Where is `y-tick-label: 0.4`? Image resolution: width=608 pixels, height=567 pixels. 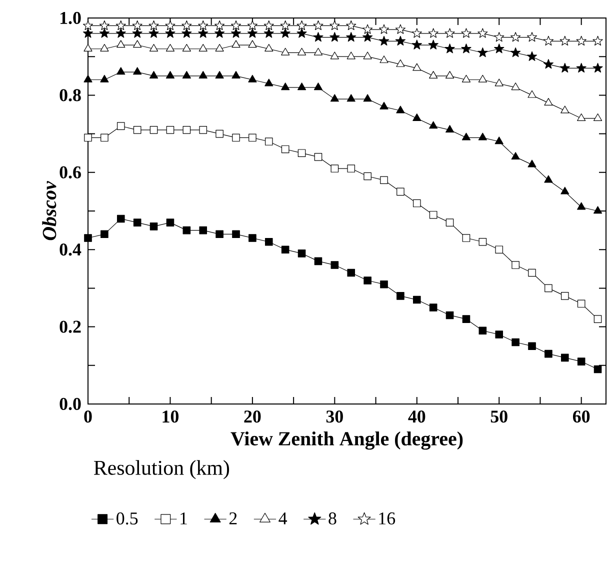 y-tick-label: 0.4 is located at coordinates (71, 250).